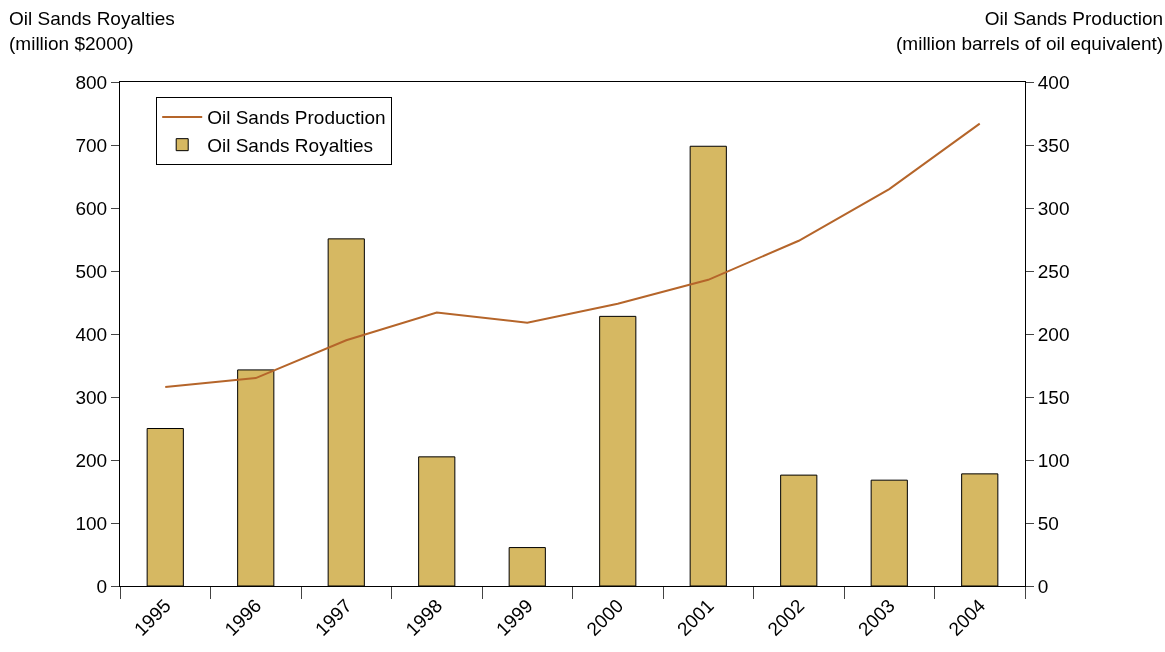  What do you see at coordinates (1043, 586) in the screenshot?
I see `y2-tick-label: 0` at bounding box center [1043, 586].